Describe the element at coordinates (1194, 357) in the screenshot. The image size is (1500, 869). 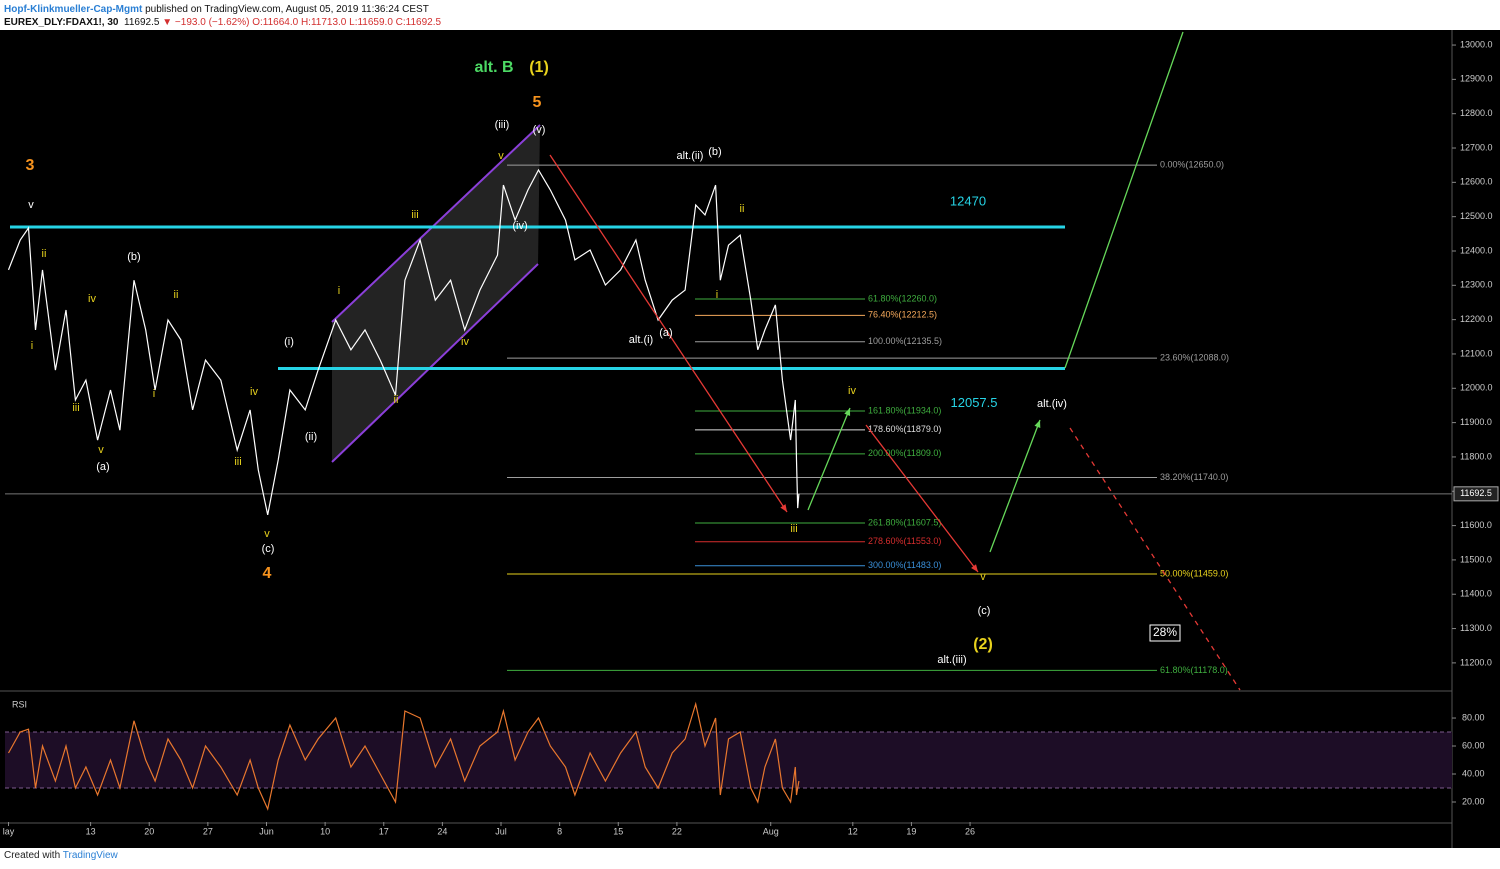
I see `fib-label: 23.60%(12088.0)` at that location.